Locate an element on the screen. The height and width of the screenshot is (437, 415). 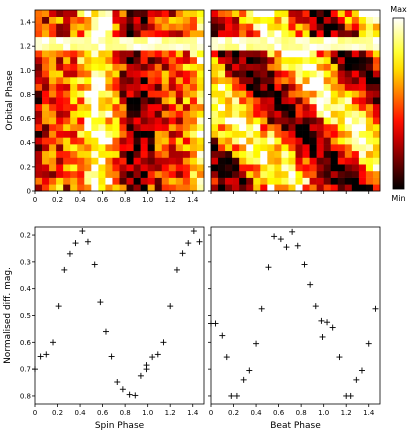
y-tick-label: 1.2 is located at coordinates (25, 47).